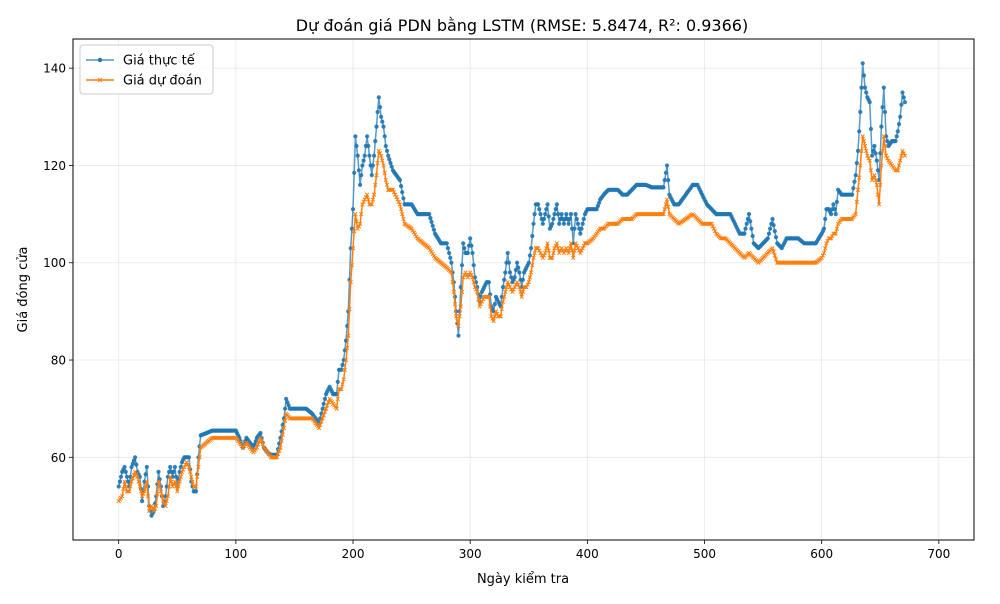 Image resolution: width=1000 pixels, height=604 pixels. What do you see at coordinates (144, 81) in the screenshot?
I see `legend-entry-predicted: Giá dự đoán` at bounding box center [144, 81].